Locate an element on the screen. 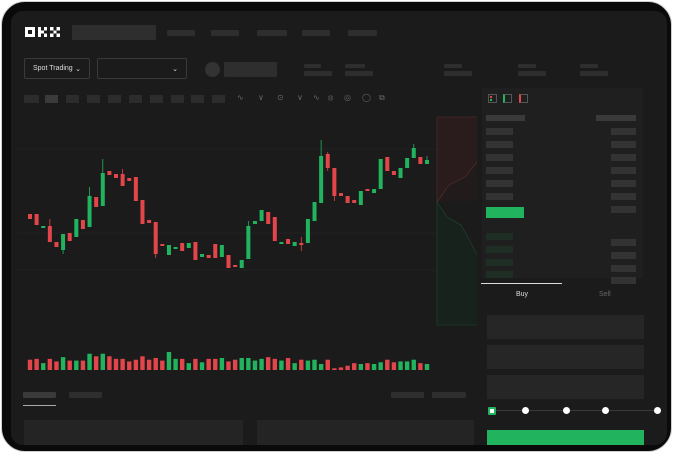 Image resolution: width=673 pixels, height=453 pixels. tab-buy: Buy is located at coordinates (522, 294).